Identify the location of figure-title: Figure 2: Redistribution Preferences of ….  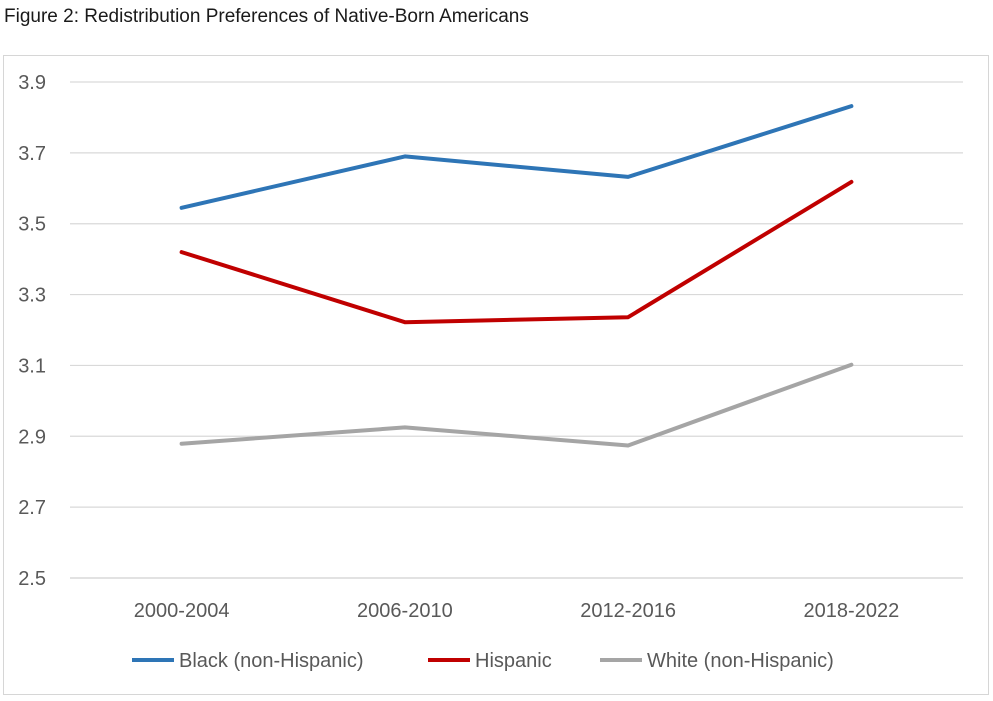
(266, 16).